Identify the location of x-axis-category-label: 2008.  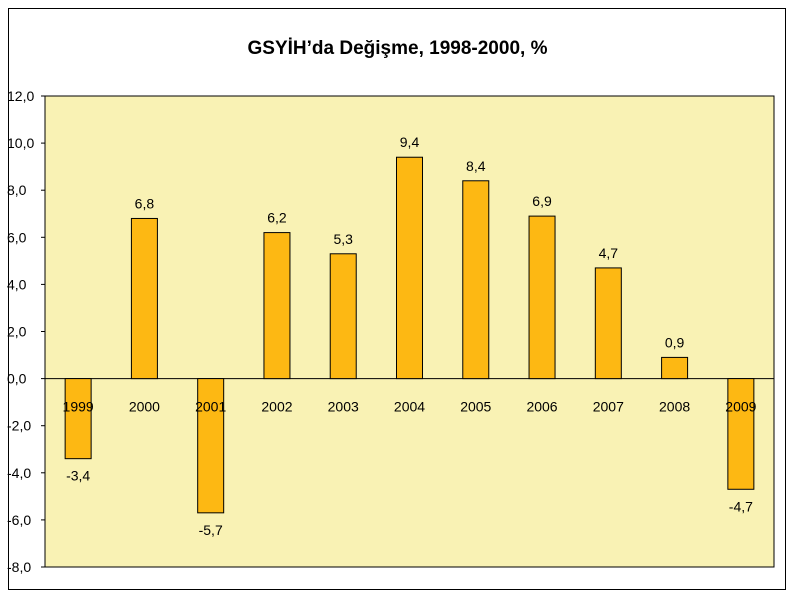
(674, 407).